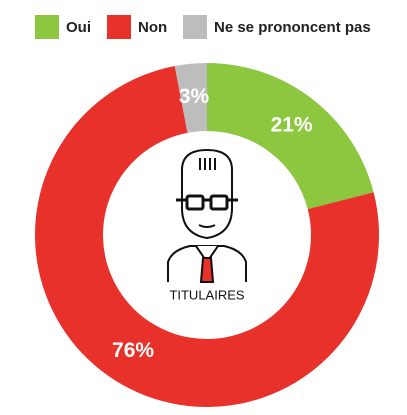  What do you see at coordinates (133, 350) in the screenshot?
I see `value-label: 76%` at bounding box center [133, 350].